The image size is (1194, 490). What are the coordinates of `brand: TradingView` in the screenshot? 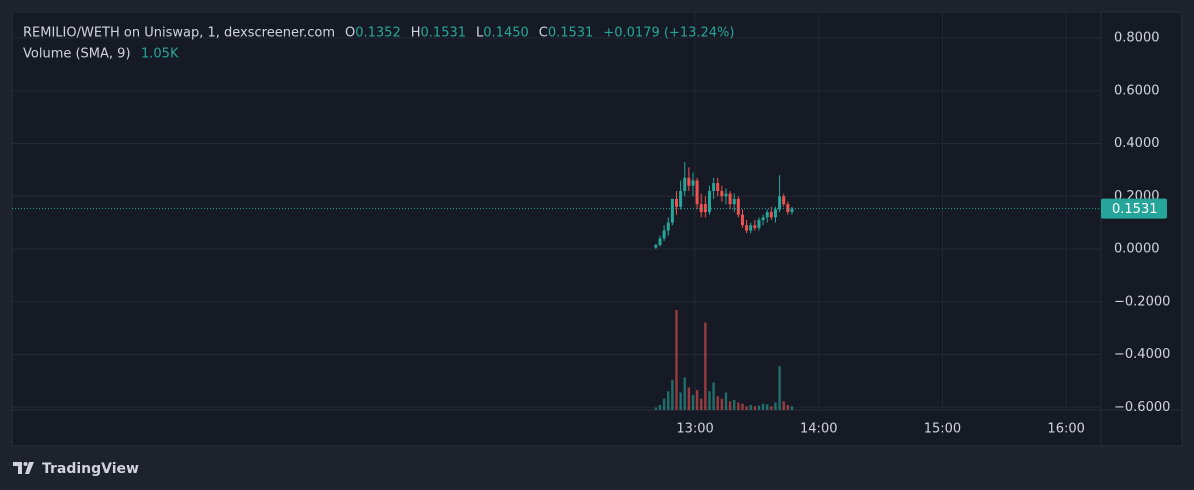 It's located at (90, 469).